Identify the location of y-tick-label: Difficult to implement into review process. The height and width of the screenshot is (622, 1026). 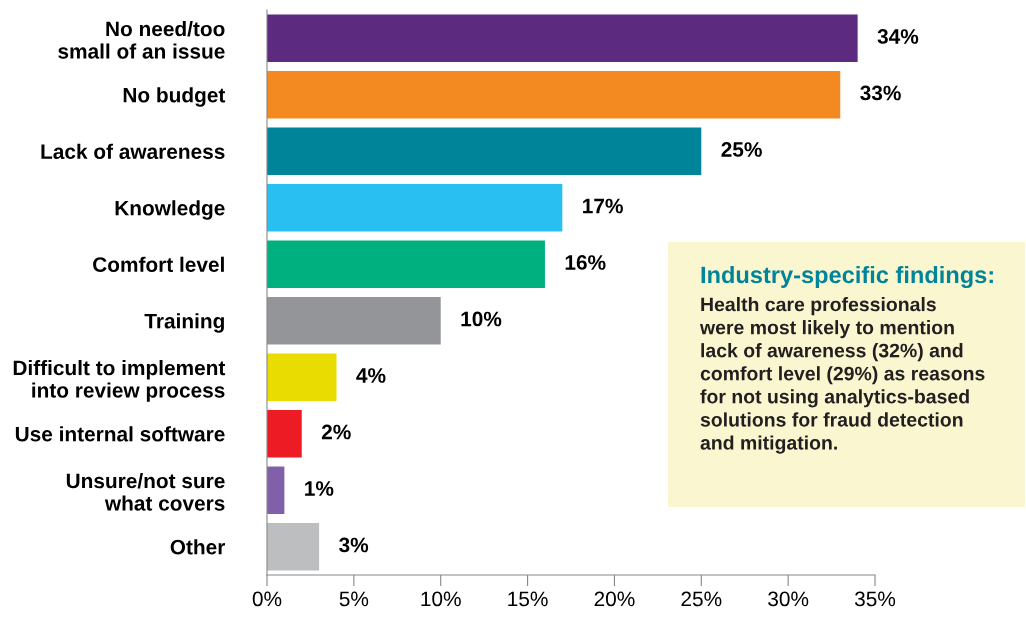
(119, 380).